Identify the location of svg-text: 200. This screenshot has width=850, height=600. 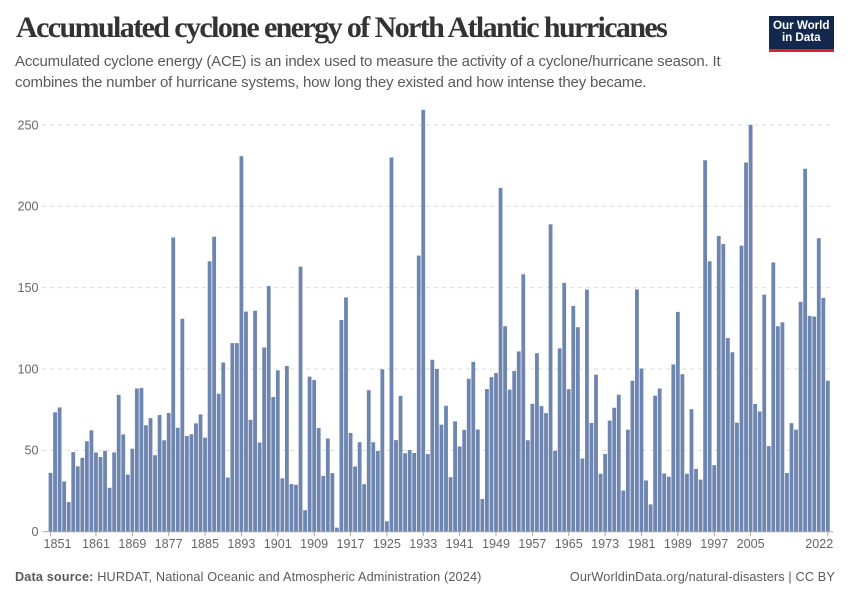
(27, 207).